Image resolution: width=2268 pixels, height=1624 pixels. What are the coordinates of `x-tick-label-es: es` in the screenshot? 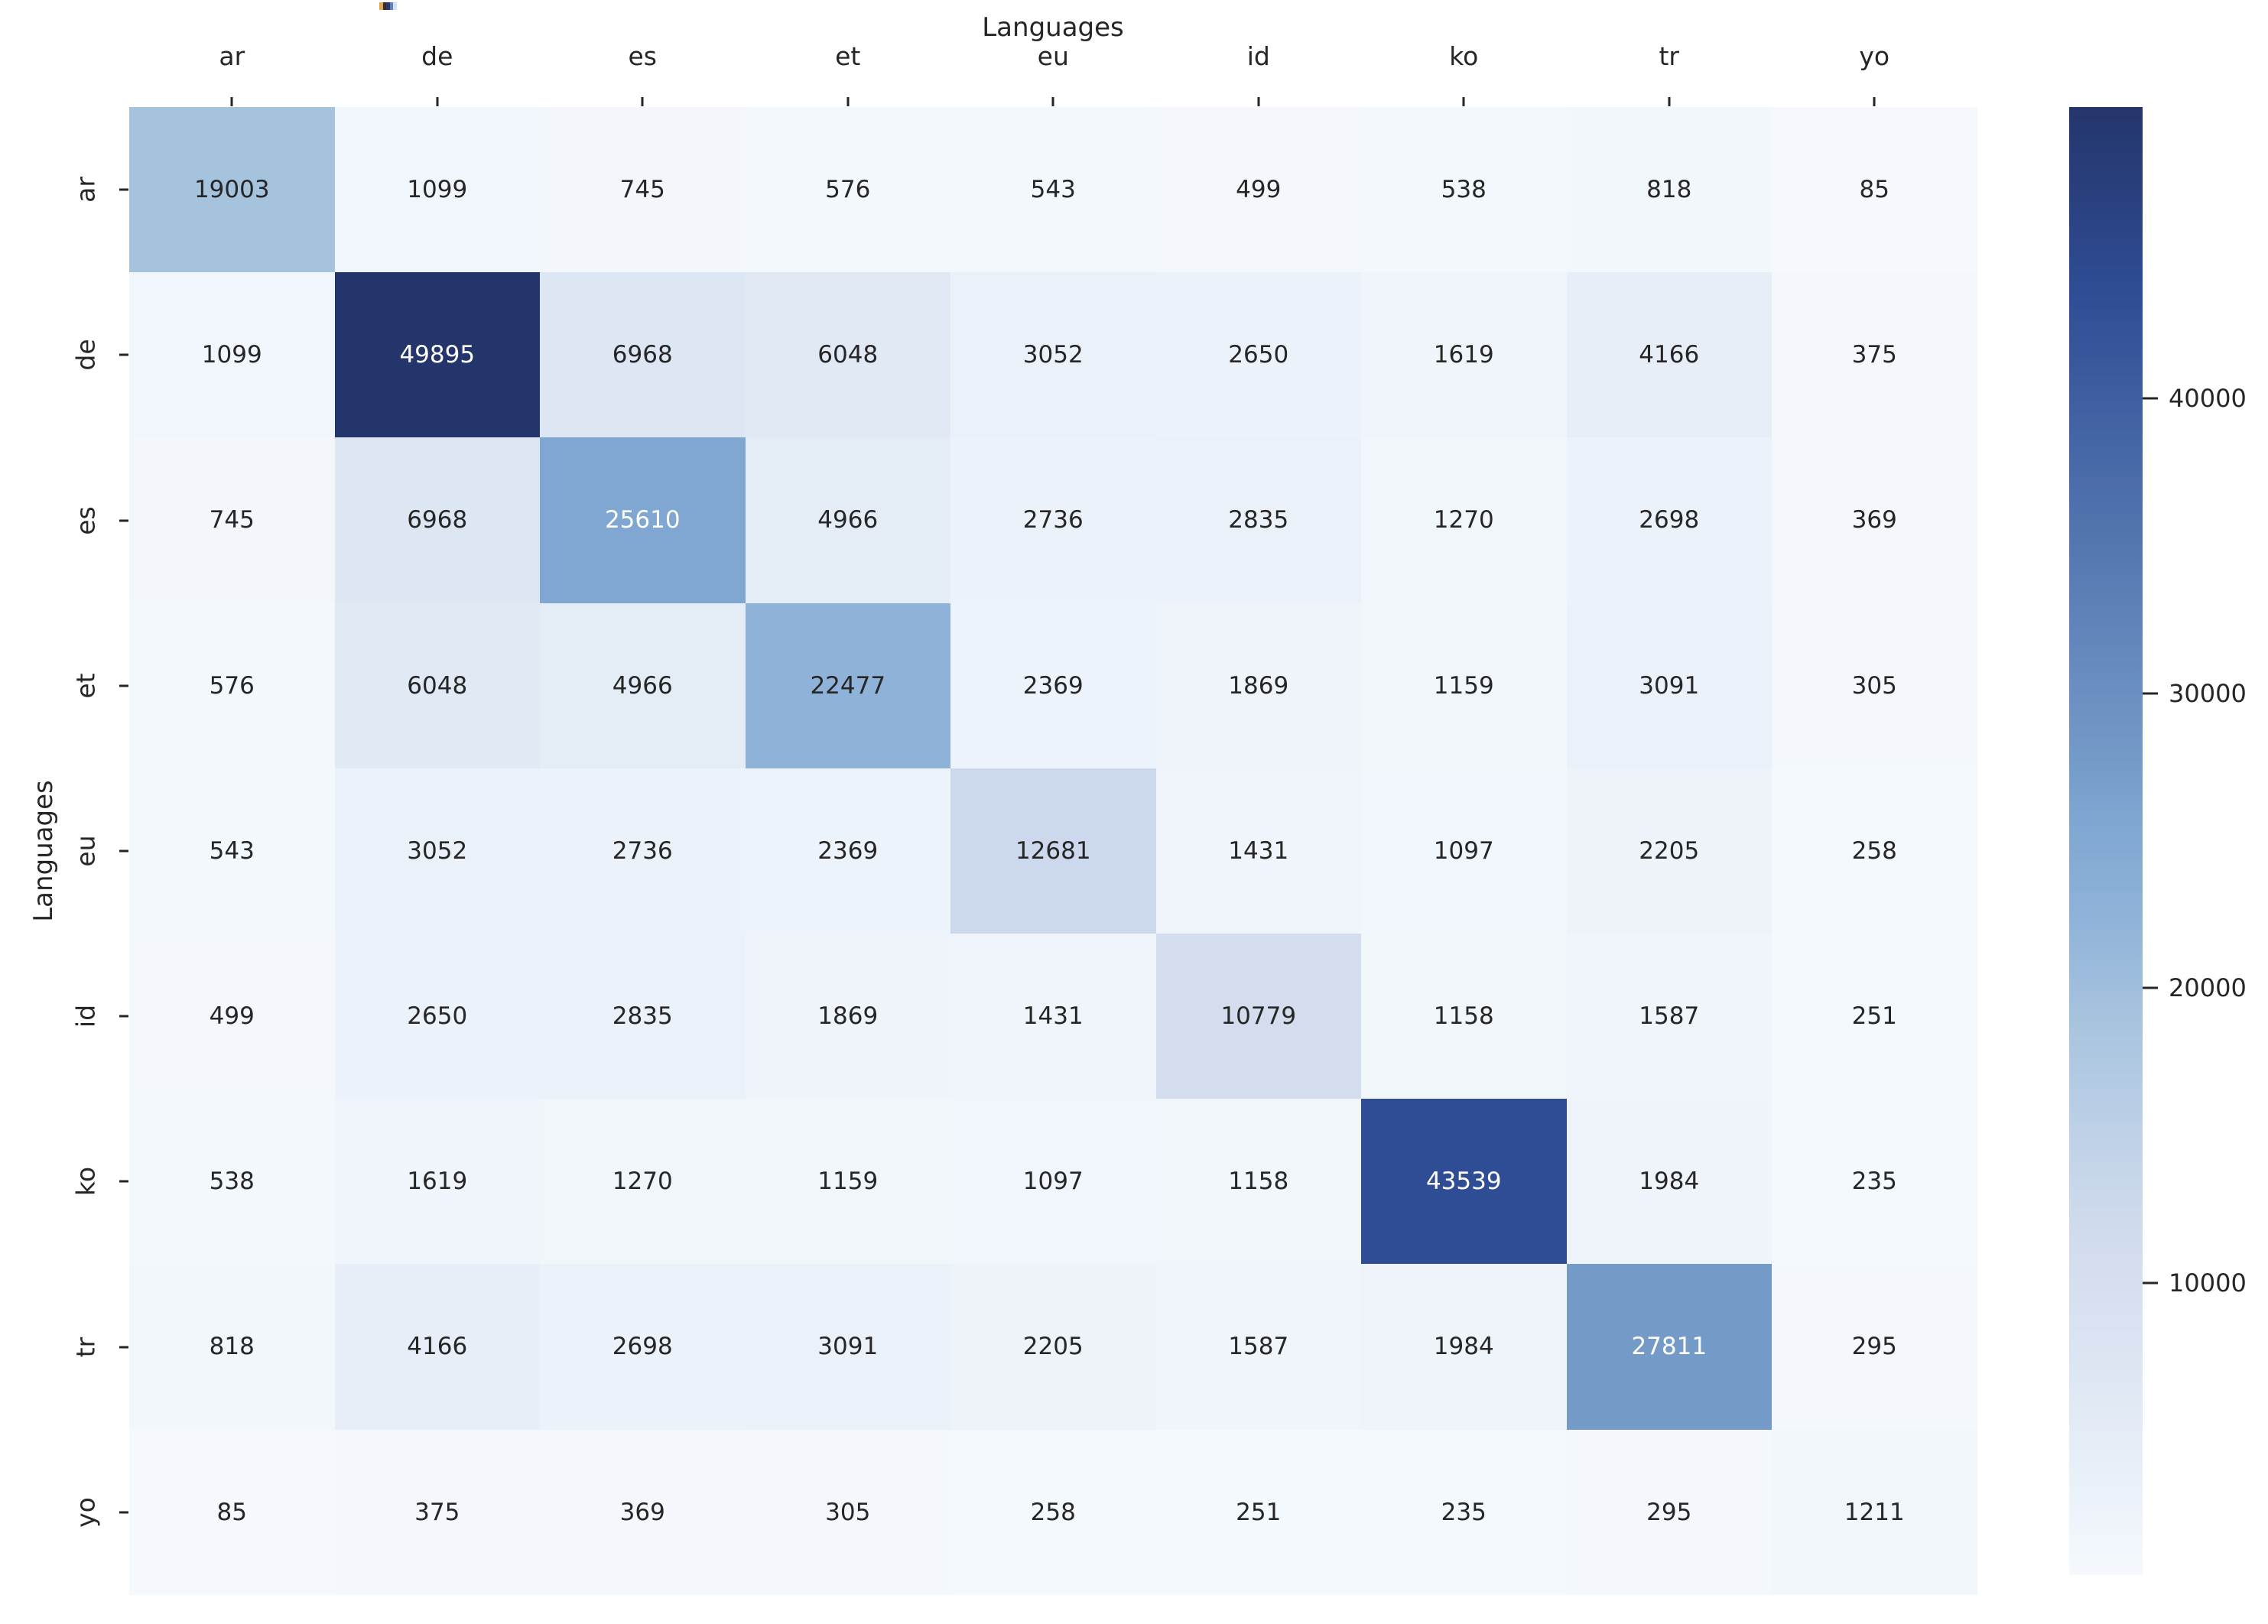 It's located at (643, 56).